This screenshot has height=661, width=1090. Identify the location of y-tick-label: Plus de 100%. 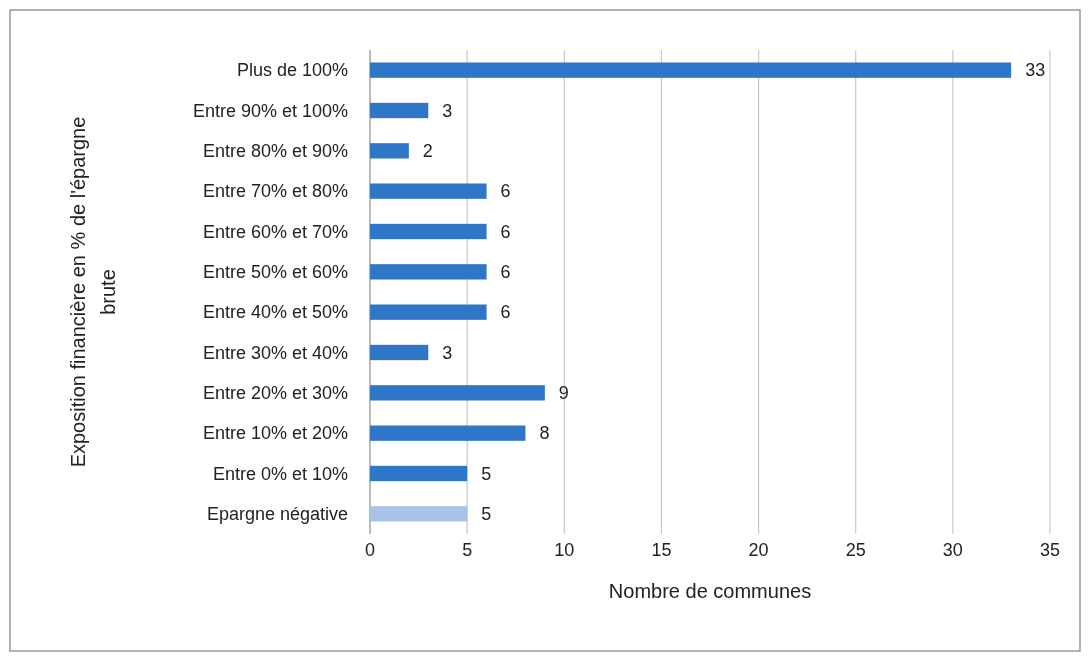
(292, 70).